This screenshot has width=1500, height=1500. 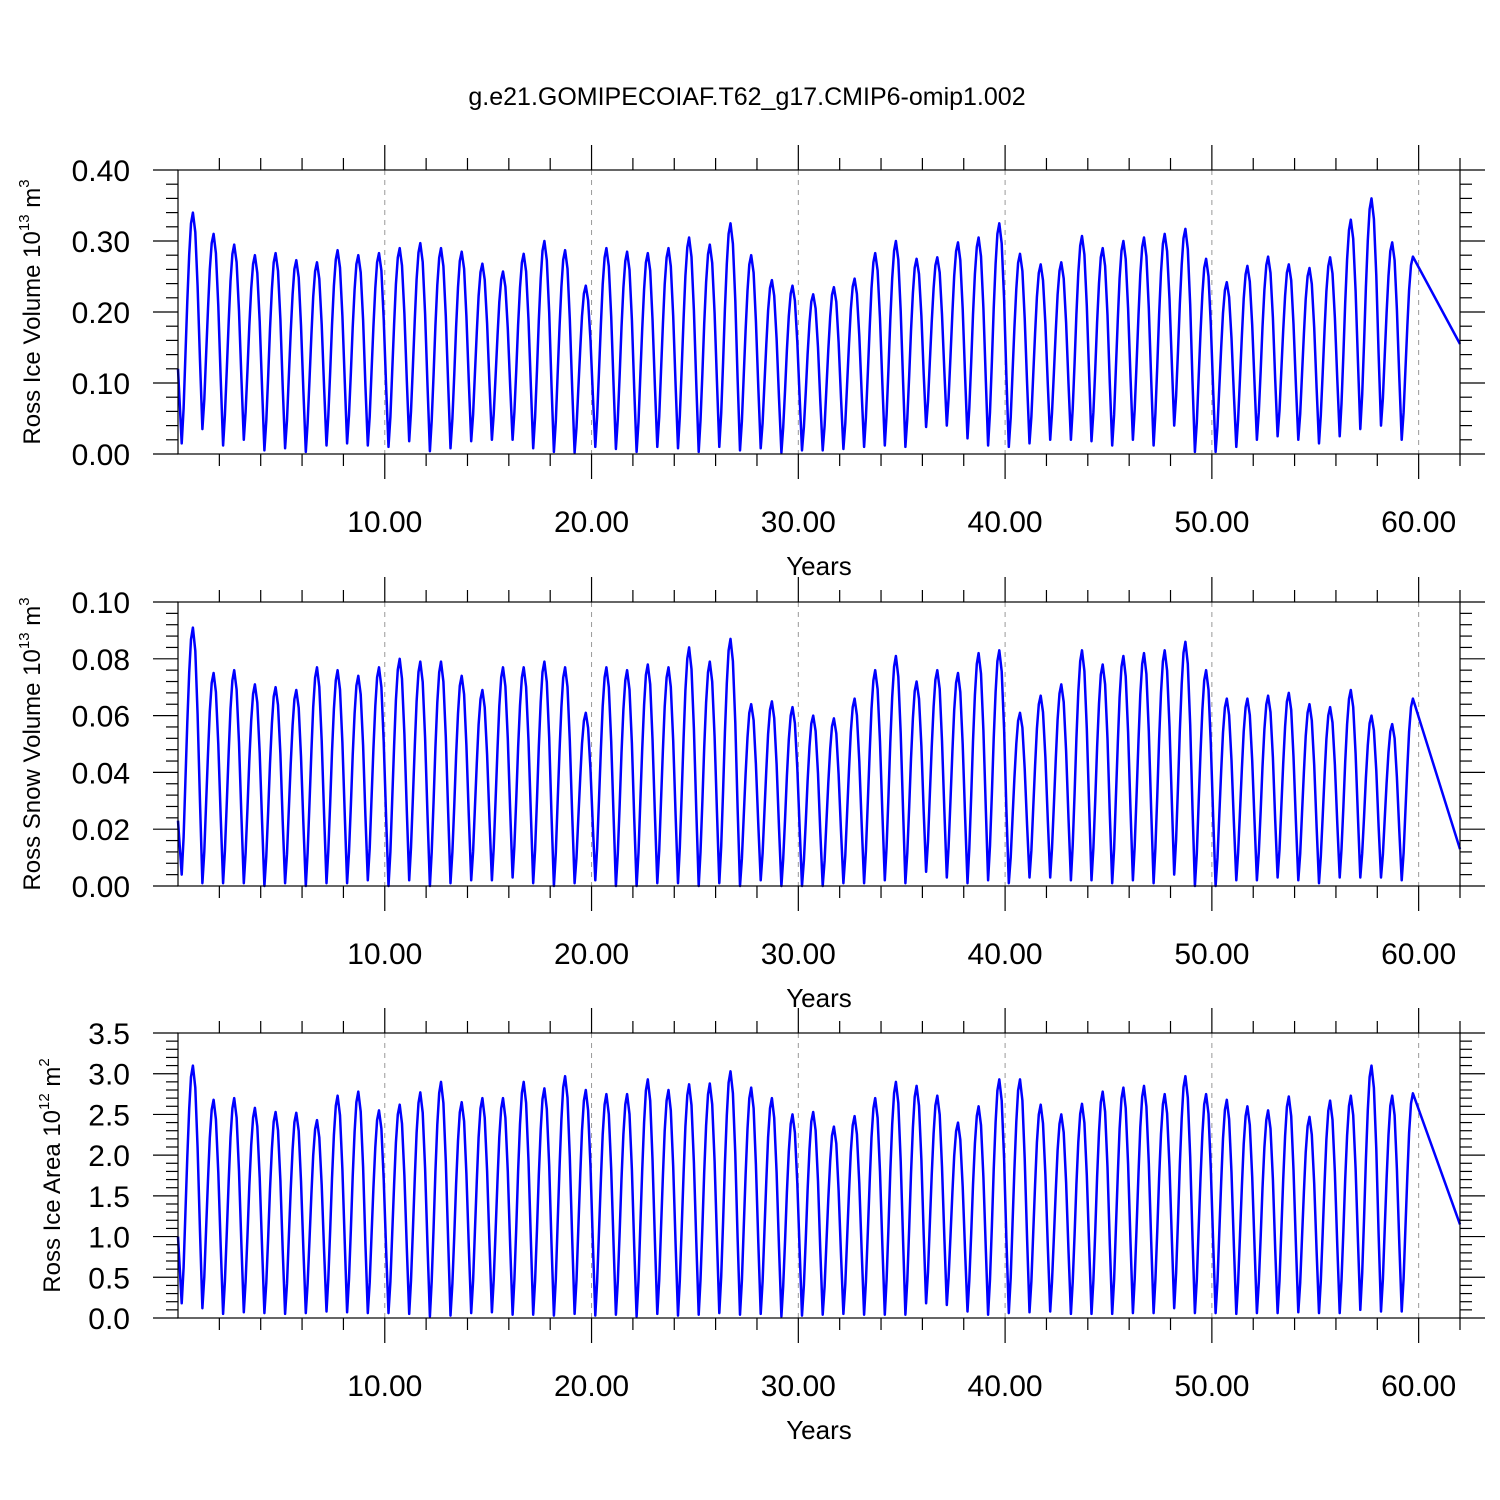 What do you see at coordinates (32, 769) in the screenshot?
I see `y-axis-label-main: Ross Snow Volume 10` at bounding box center [32, 769].